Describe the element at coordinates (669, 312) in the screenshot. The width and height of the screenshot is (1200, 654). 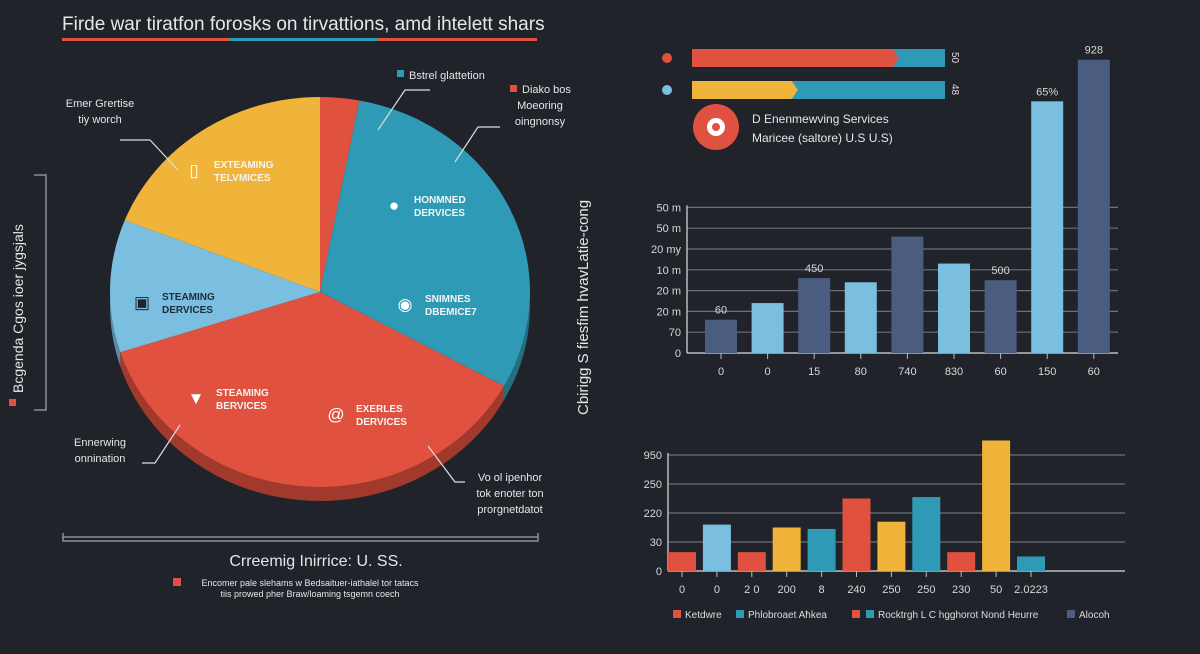
I see `y-tick-label: 20 m` at that location.